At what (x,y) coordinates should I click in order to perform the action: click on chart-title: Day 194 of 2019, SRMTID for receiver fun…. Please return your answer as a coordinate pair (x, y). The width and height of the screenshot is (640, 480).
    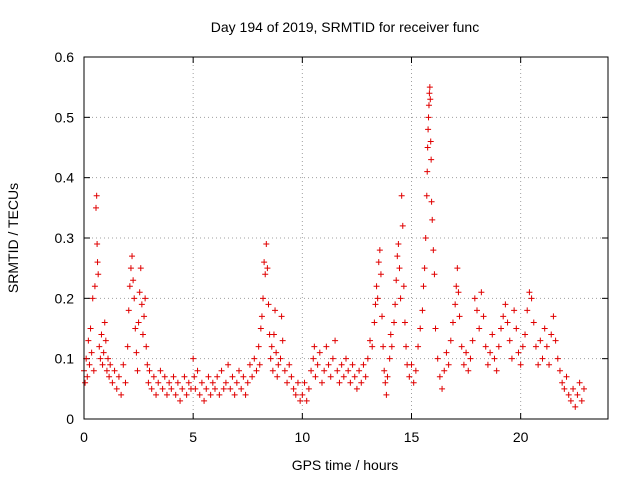
    Looking at the image, I should click on (345, 27).